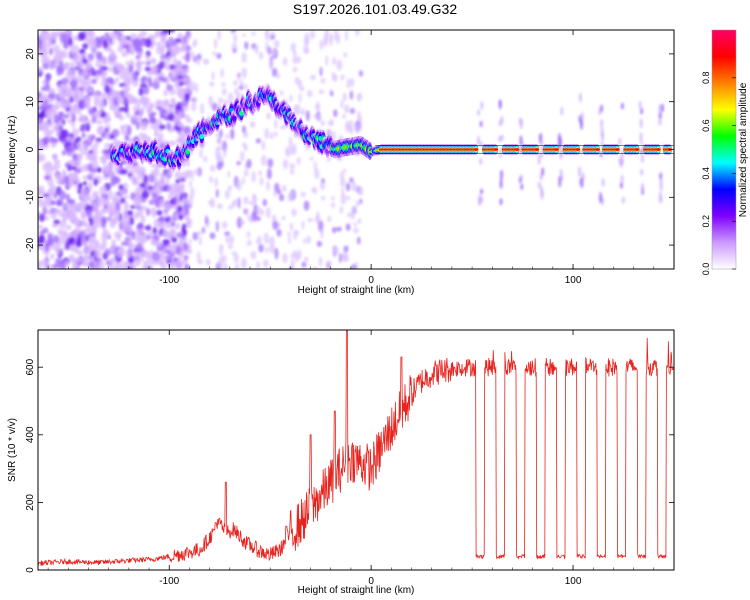  What do you see at coordinates (743, 149) in the screenshot?
I see `colorbar-label: Normalized spectral amplitude` at bounding box center [743, 149].